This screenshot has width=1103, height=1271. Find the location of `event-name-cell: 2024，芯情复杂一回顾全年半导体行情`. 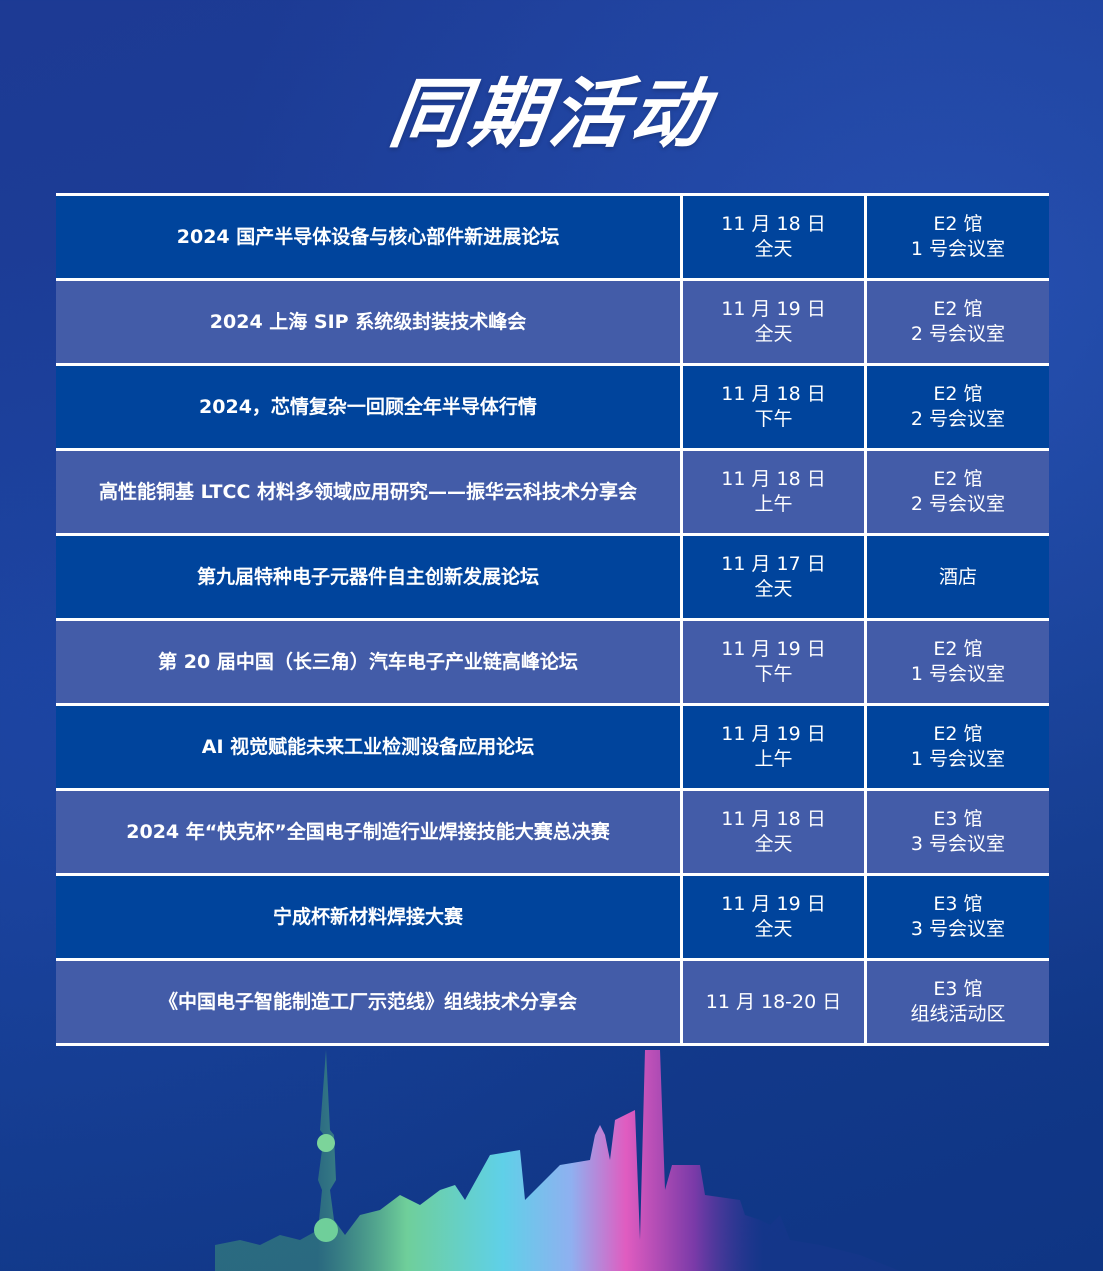

event-name-cell: 2024，芯情复杂一回顾全年半导体行情 is located at coordinates (369, 406).